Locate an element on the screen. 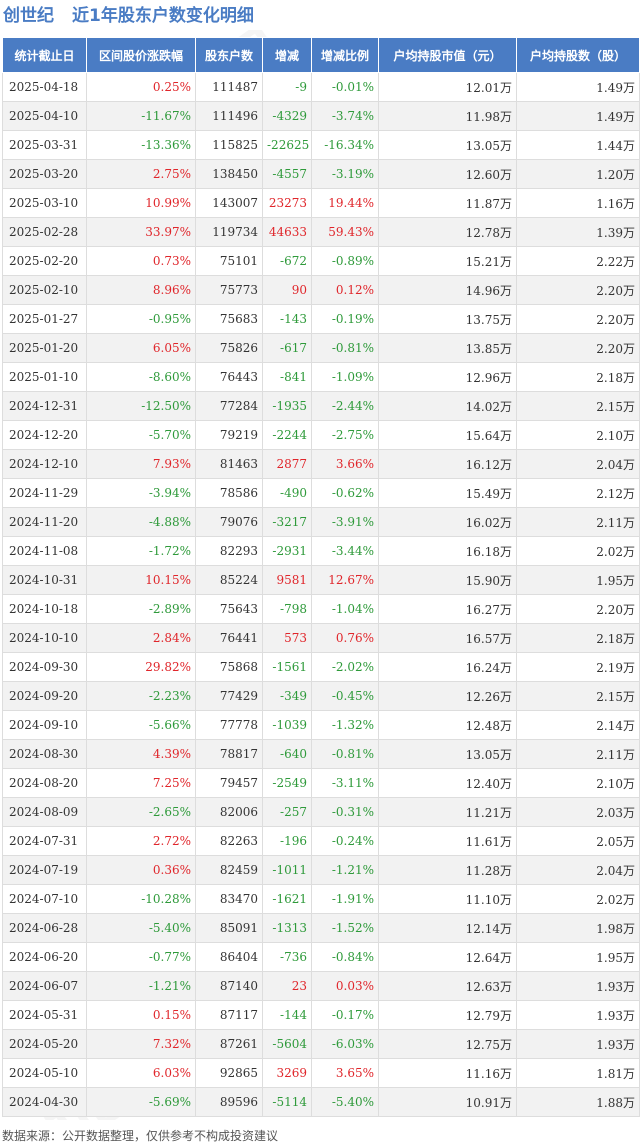 This screenshot has height=1144, width=641. table-row: 2024-06-07 -1.21% 87140 23 0.03% 12.63万 1.93万 is located at coordinates (321, 986).